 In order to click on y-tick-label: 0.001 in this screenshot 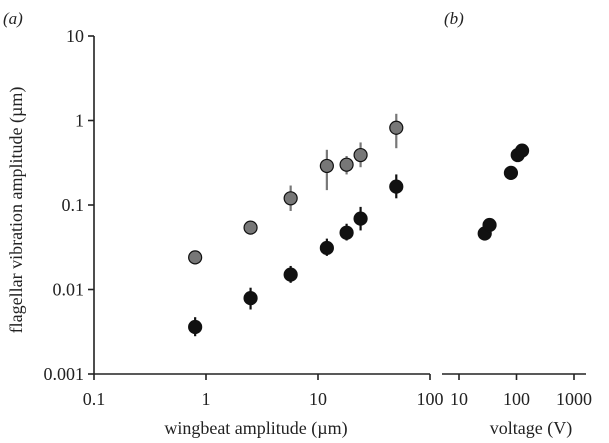, I will do `click(64, 374)`.